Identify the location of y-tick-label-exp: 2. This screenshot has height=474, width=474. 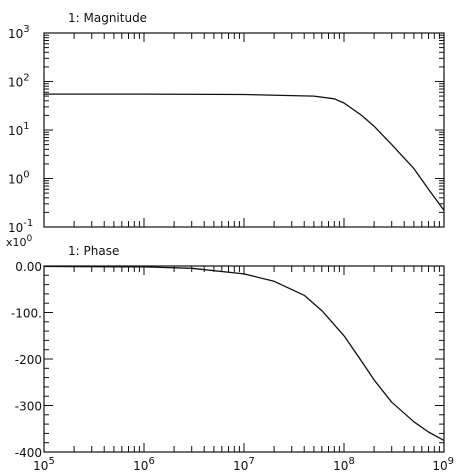
(26, 78).